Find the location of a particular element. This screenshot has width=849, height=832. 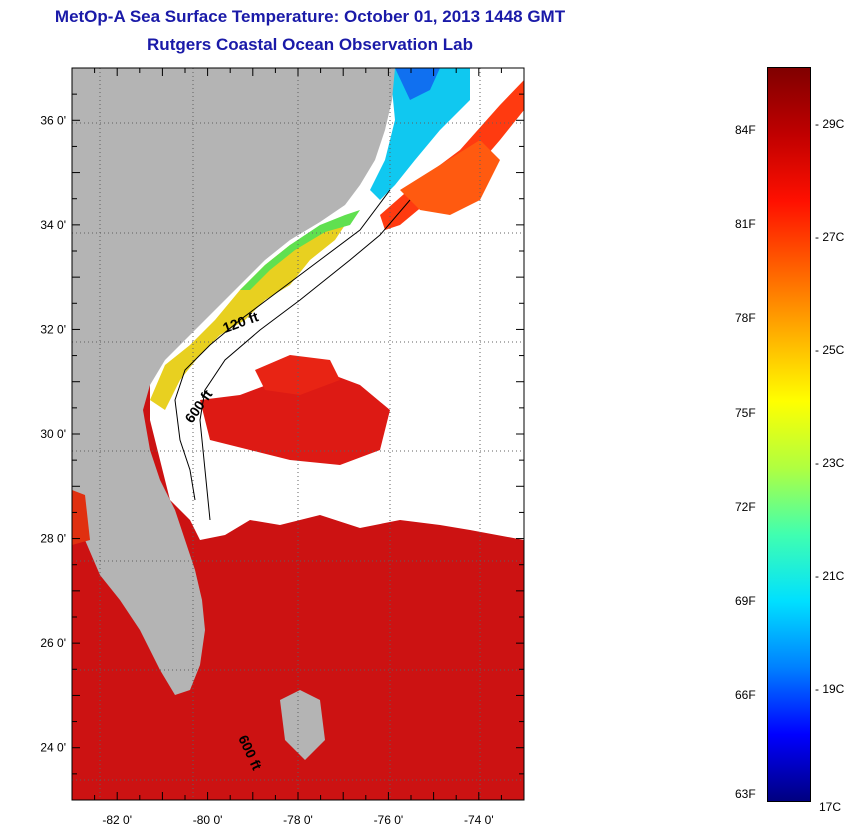

lat-tick-label: 32 0' is located at coordinates (53, 329).